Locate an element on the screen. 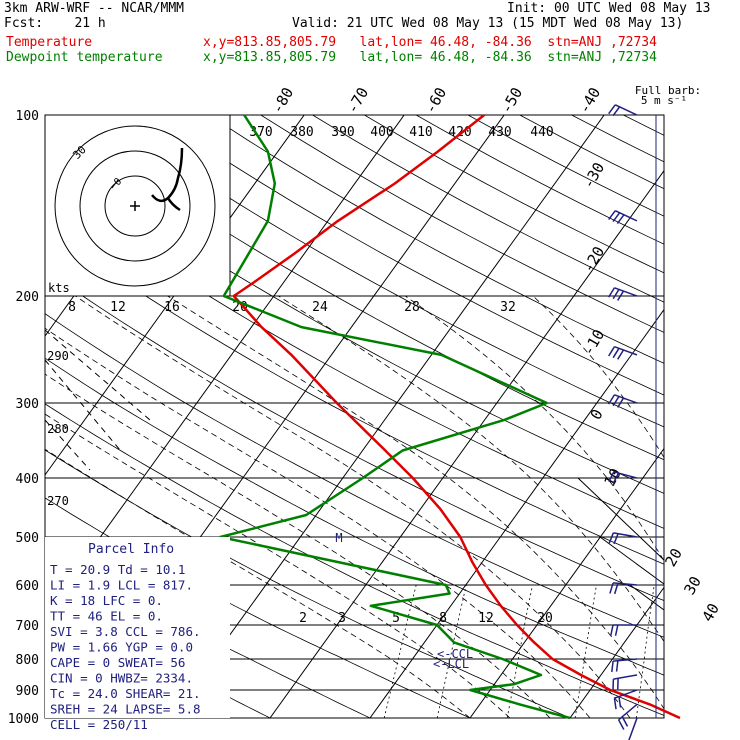 The width and height of the screenshot is (740, 740). dewpoint-legend-label: Dewpoint temperature is located at coordinates (84, 57).